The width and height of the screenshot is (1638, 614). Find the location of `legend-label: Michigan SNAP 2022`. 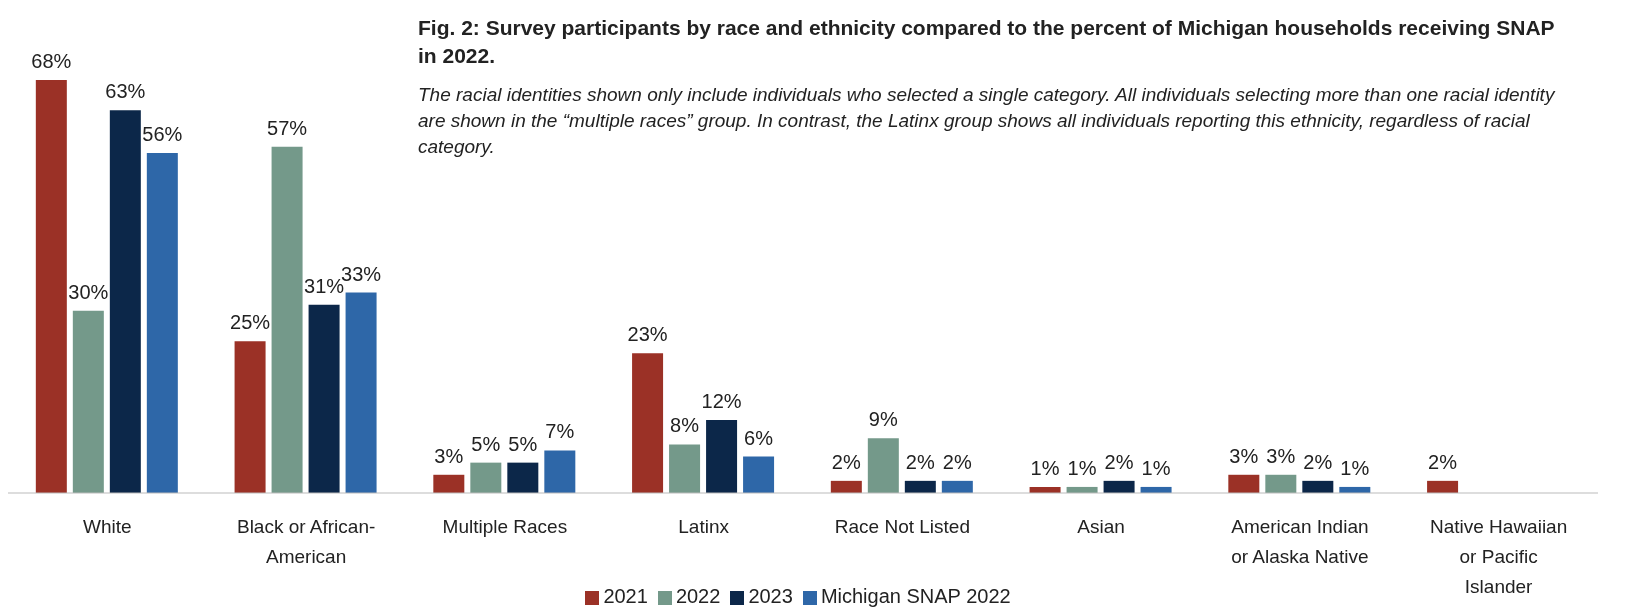

legend-label: Michigan SNAP 2022 is located at coordinates (915, 596).